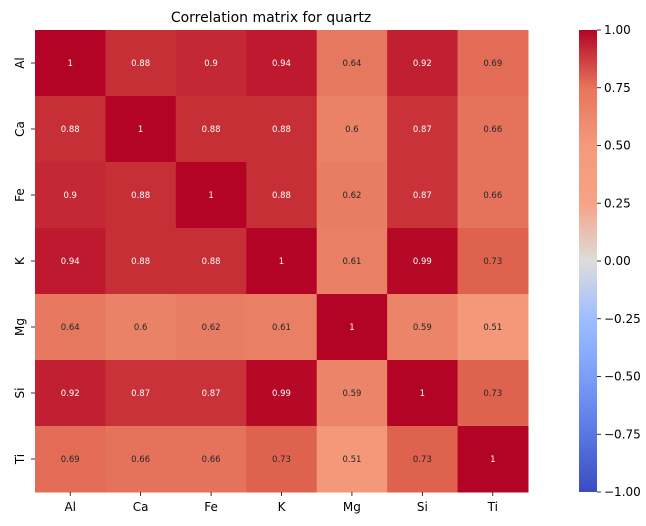 The image size is (646, 526). I want to click on y-tick-label: Fe, so click(20, 195).